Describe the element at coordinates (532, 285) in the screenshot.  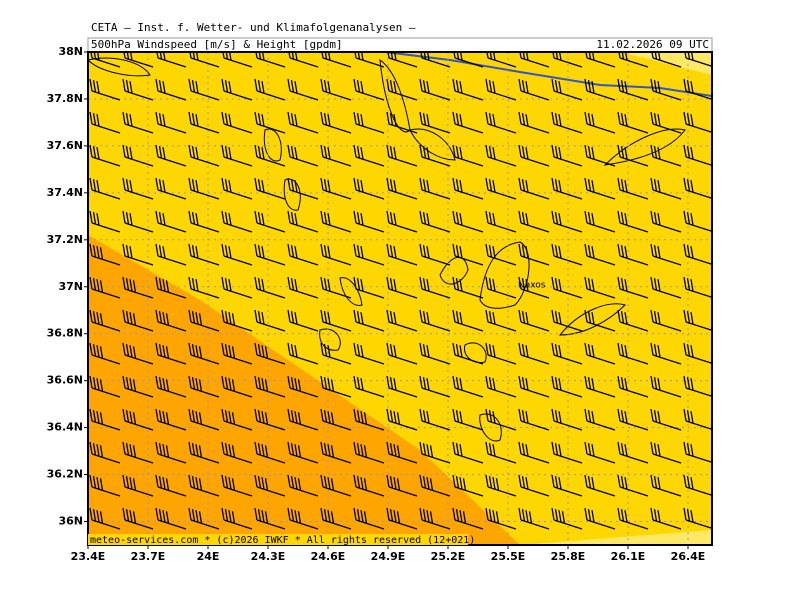
I see `place-label: Naxos` at that location.